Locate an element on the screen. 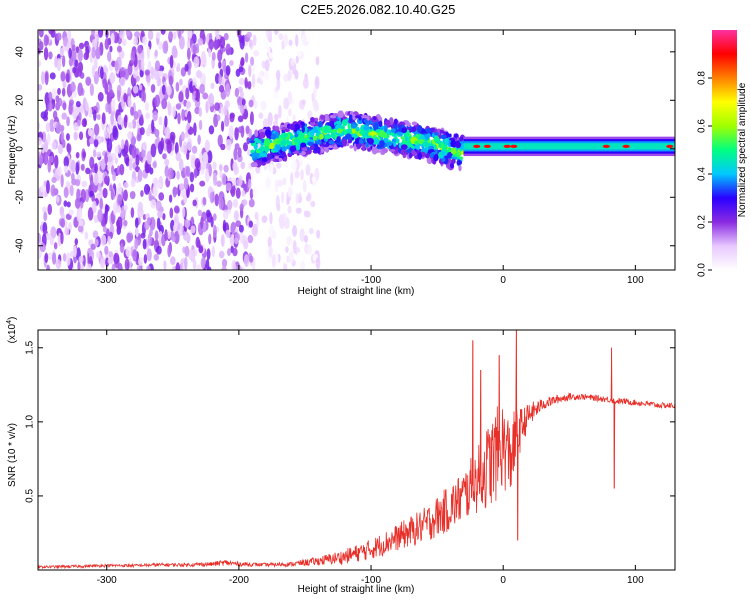  heatmap-hot-spot is located at coordinates (606, 146).